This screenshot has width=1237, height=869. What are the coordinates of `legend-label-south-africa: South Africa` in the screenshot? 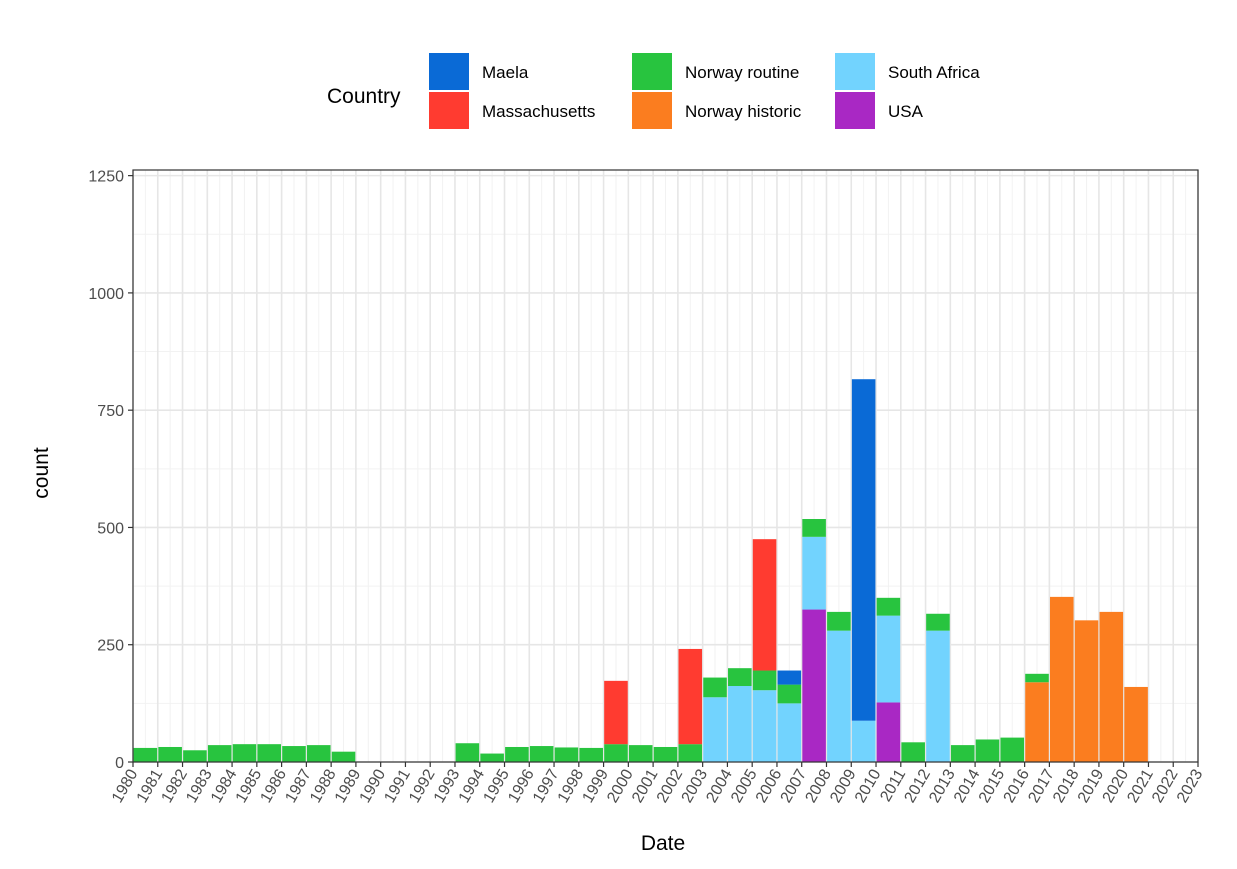 It's located at (934, 72).